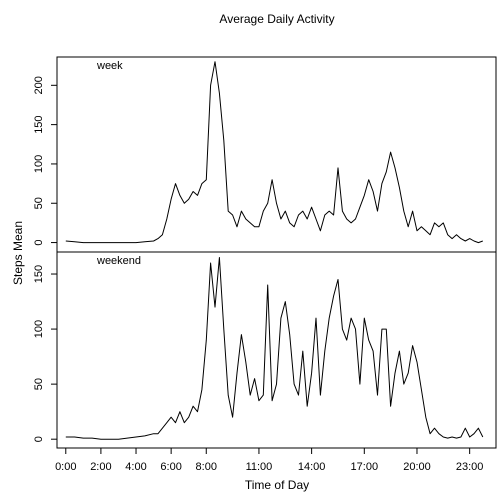  I want to click on chart-title: Average Daily Activity, so click(276, 19).